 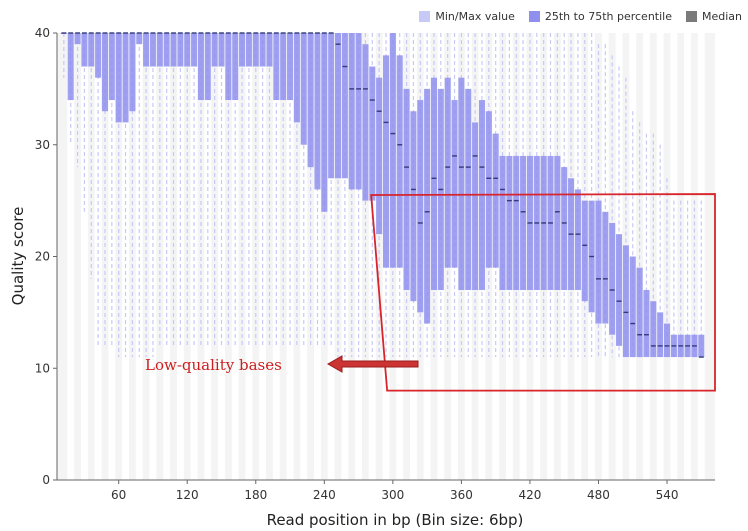 What do you see at coordinates (691, 16) in the screenshot?
I see `legend-swatch-median` at bounding box center [691, 16].